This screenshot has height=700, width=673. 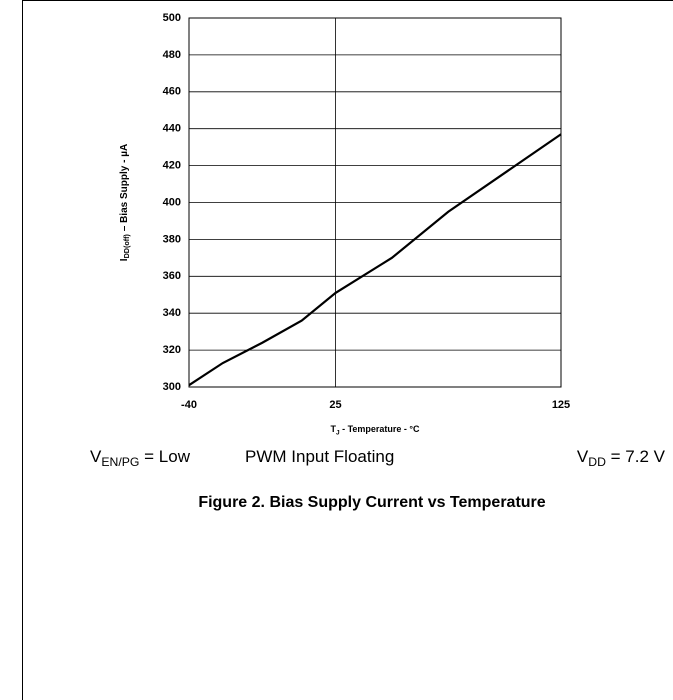 I want to click on y-tick-label: 460, so click(x=172, y=92).